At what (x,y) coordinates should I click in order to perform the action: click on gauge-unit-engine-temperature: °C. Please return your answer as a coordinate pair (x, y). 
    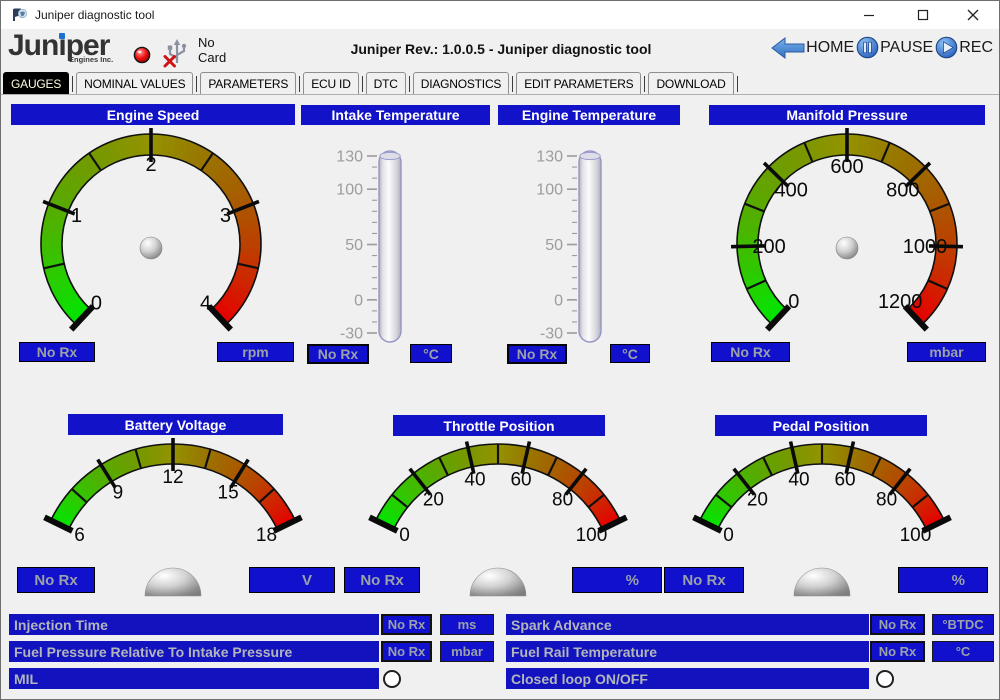
    Looking at the image, I should click on (630, 353).